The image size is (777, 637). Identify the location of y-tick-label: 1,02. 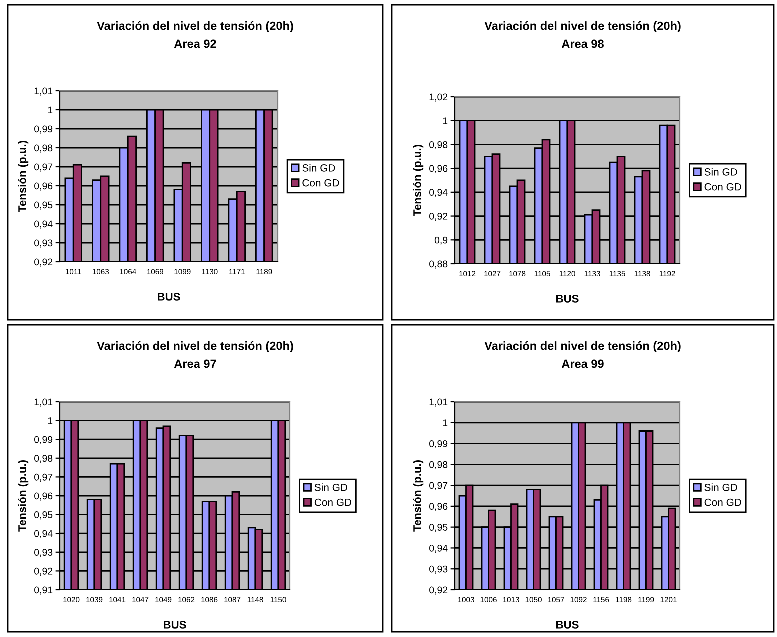
(439, 98).